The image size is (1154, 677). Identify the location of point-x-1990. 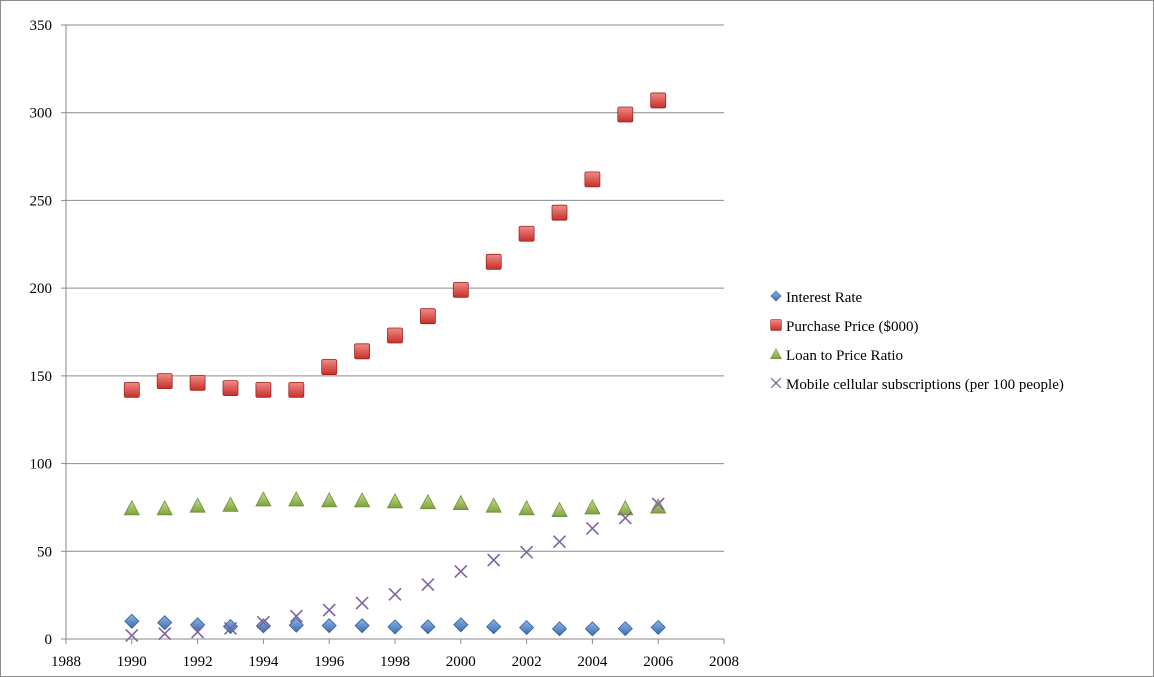
(132, 635).